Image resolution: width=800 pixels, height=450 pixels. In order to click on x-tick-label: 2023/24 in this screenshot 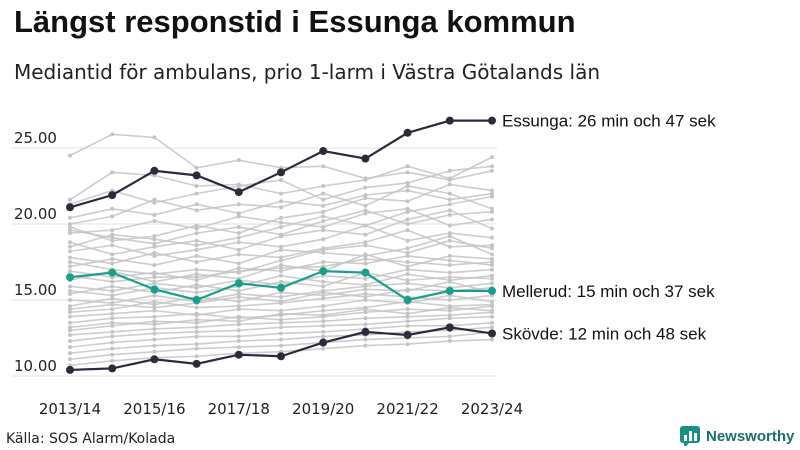, I will do `click(492, 409)`.